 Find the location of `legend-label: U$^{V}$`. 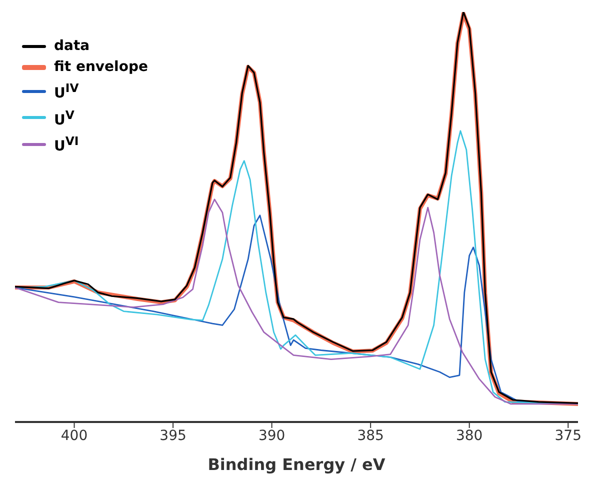

legend-label: U$^{V}$ is located at coordinates (64, 118).